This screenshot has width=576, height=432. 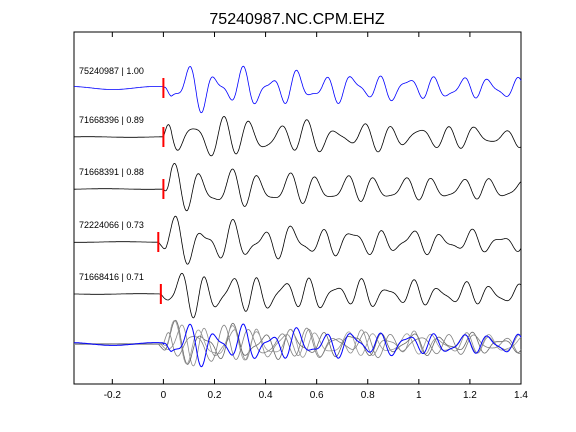 I want to click on x-tick-label: 1.4, so click(x=521, y=395).